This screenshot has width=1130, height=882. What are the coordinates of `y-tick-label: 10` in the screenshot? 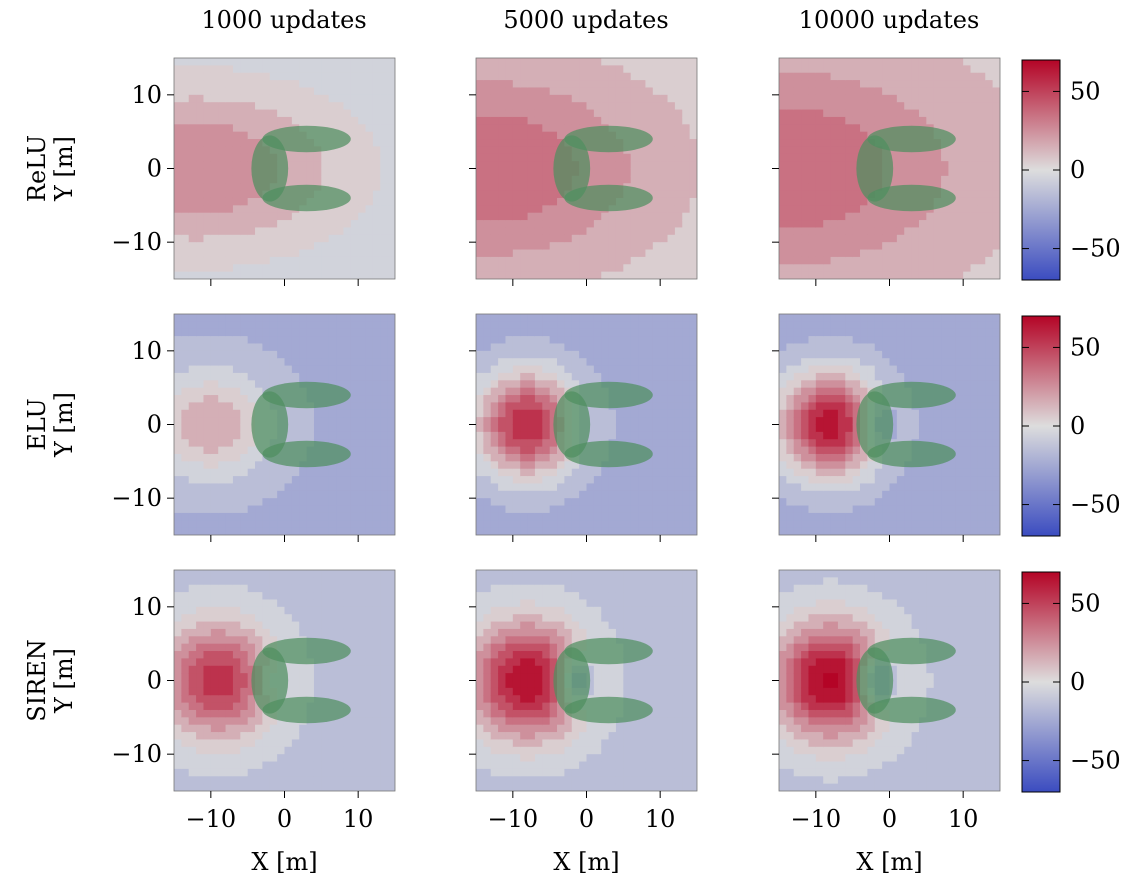 It's located at (146, 351).